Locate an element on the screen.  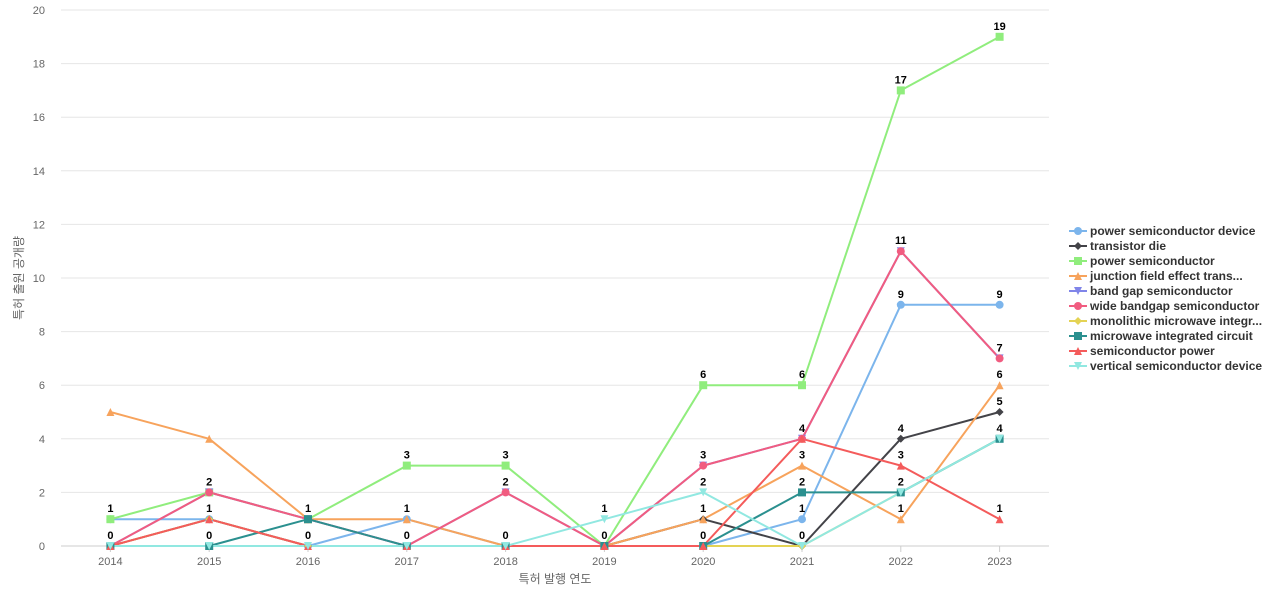
x-tick-label: 2021 is located at coordinates (802, 562).